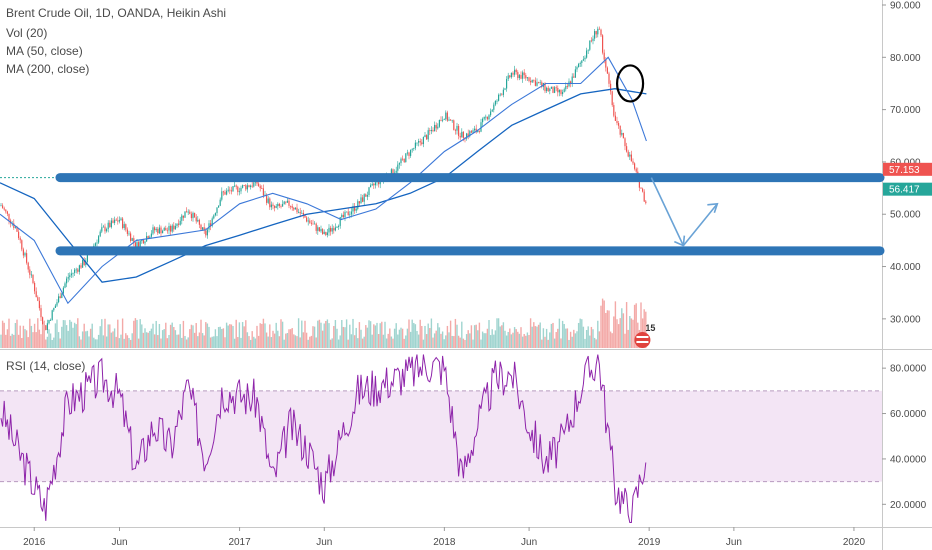 The width and height of the screenshot is (932, 550). What do you see at coordinates (713, 208) in the screenshot?
I see `arrow-head-up` at bounding box center [713, 208].